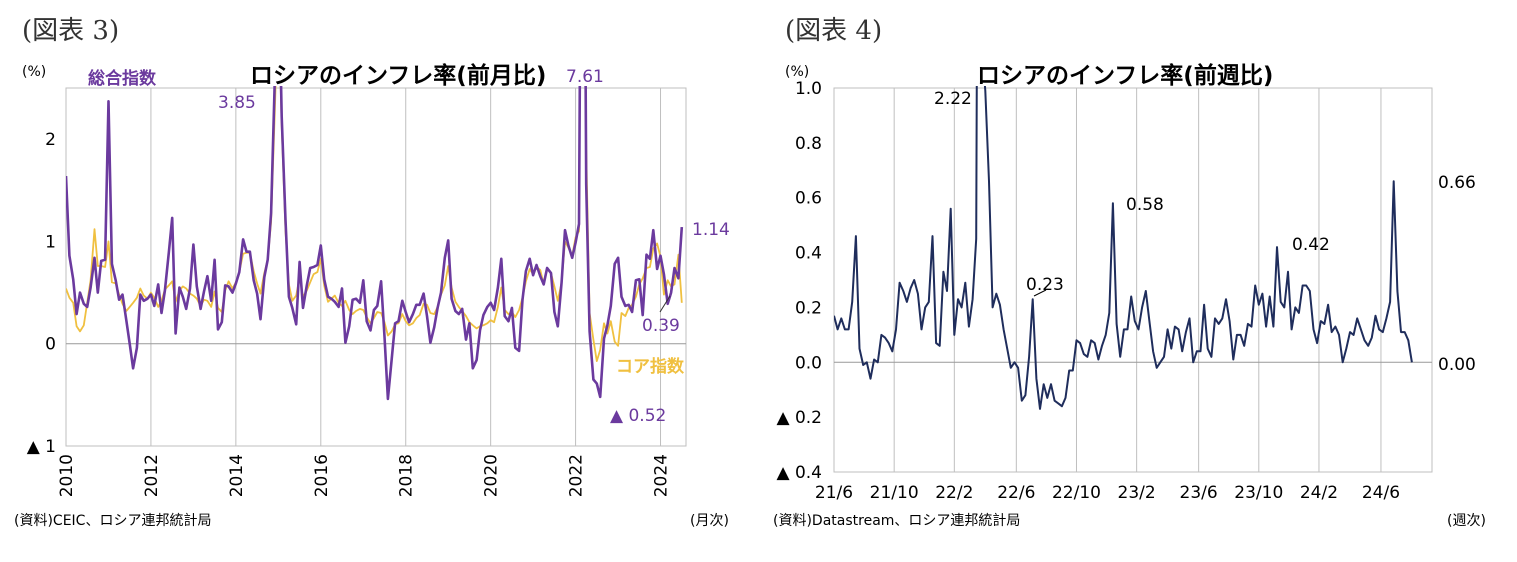 This screenshot has height=562, width=1517. Describe the element at coordinates (808, 308) in the screenshot. I see `right-y-tick-label: 0.2` at that location.